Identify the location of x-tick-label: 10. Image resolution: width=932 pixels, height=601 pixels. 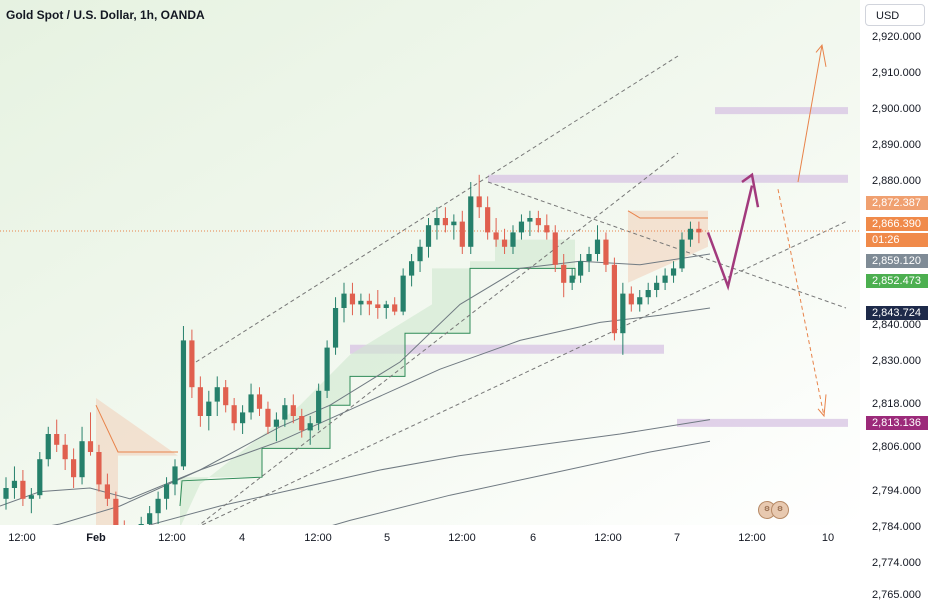
(828, 538).